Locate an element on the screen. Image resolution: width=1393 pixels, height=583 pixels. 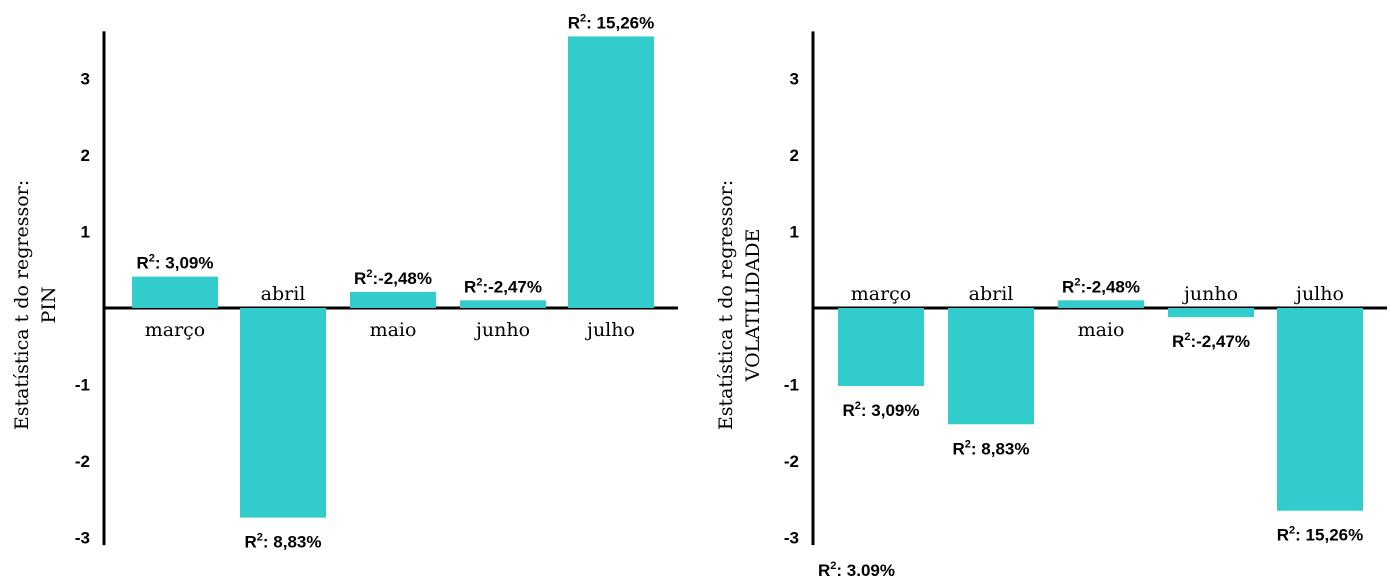
y-axis-label-line: VOLATILIDADE is located at coordinates (753, 306).